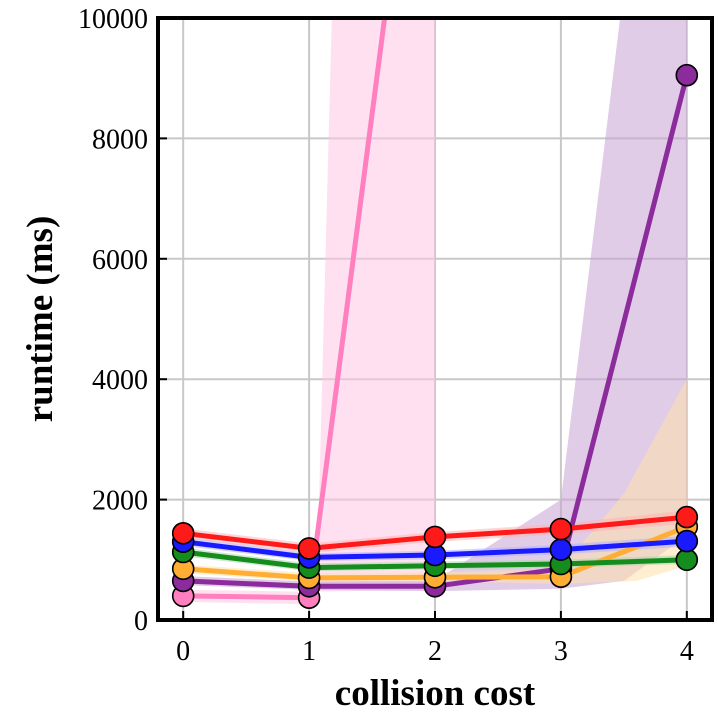 This screenshot has width=718, height=718. What do you see at coordinates (40, 319) in the screenshot?
I see `y-axis-title: runtime (ms)` at bounding box center [40, 319].